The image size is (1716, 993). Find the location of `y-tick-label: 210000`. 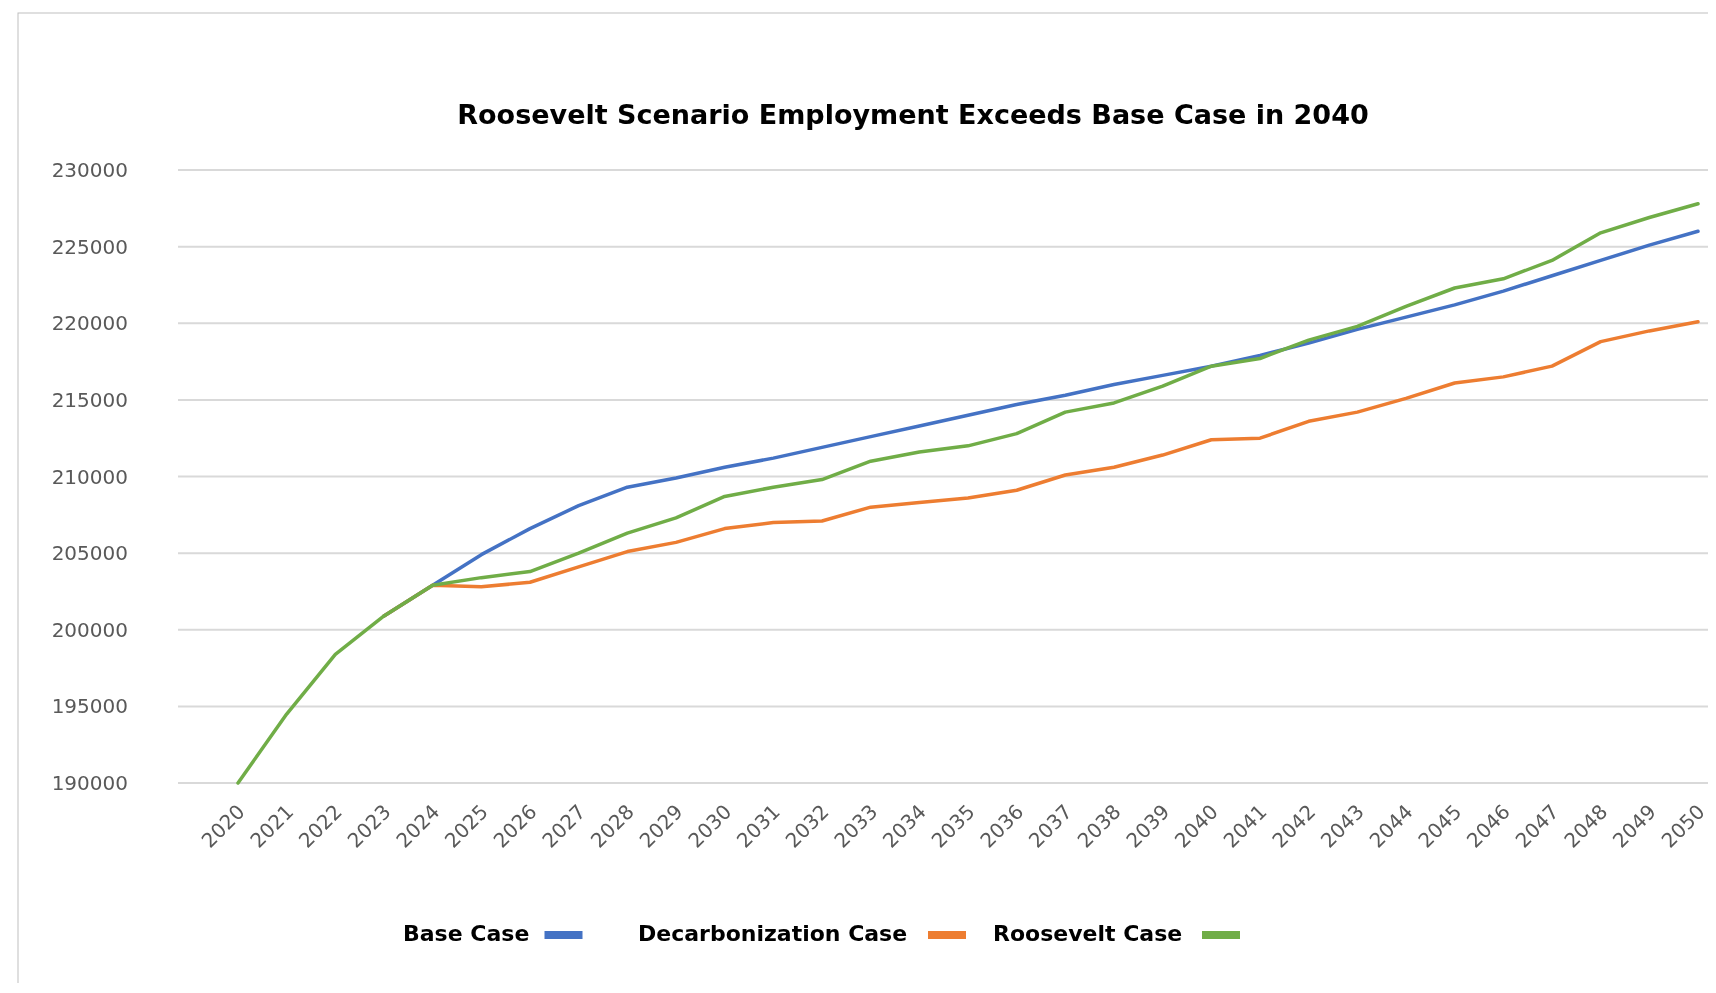

y-tick-label: 210000 is located at coordinates (89, 476).